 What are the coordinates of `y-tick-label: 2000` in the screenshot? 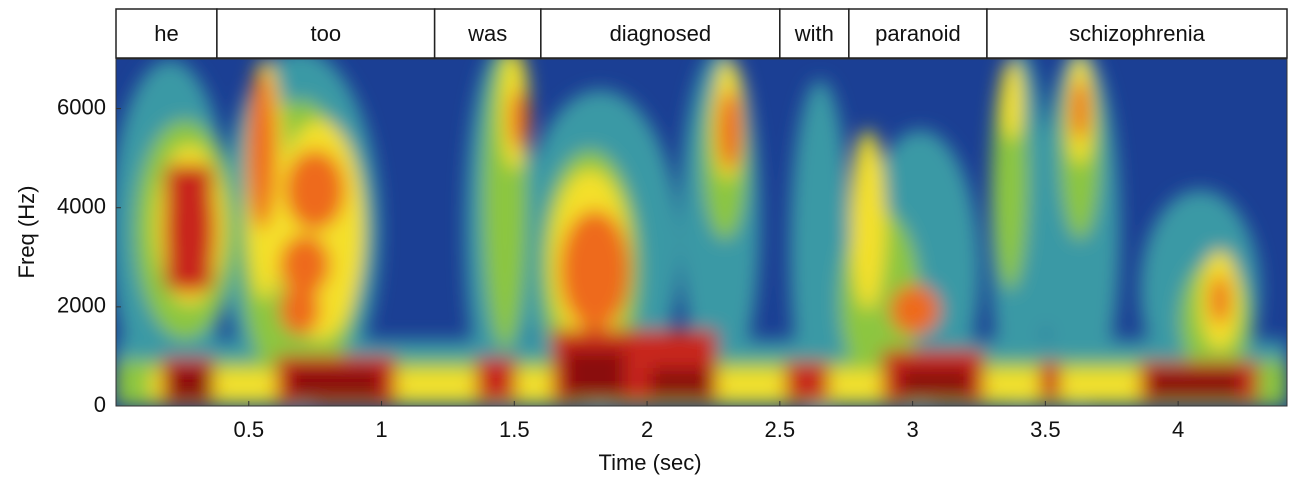 It's located at (81, 305).